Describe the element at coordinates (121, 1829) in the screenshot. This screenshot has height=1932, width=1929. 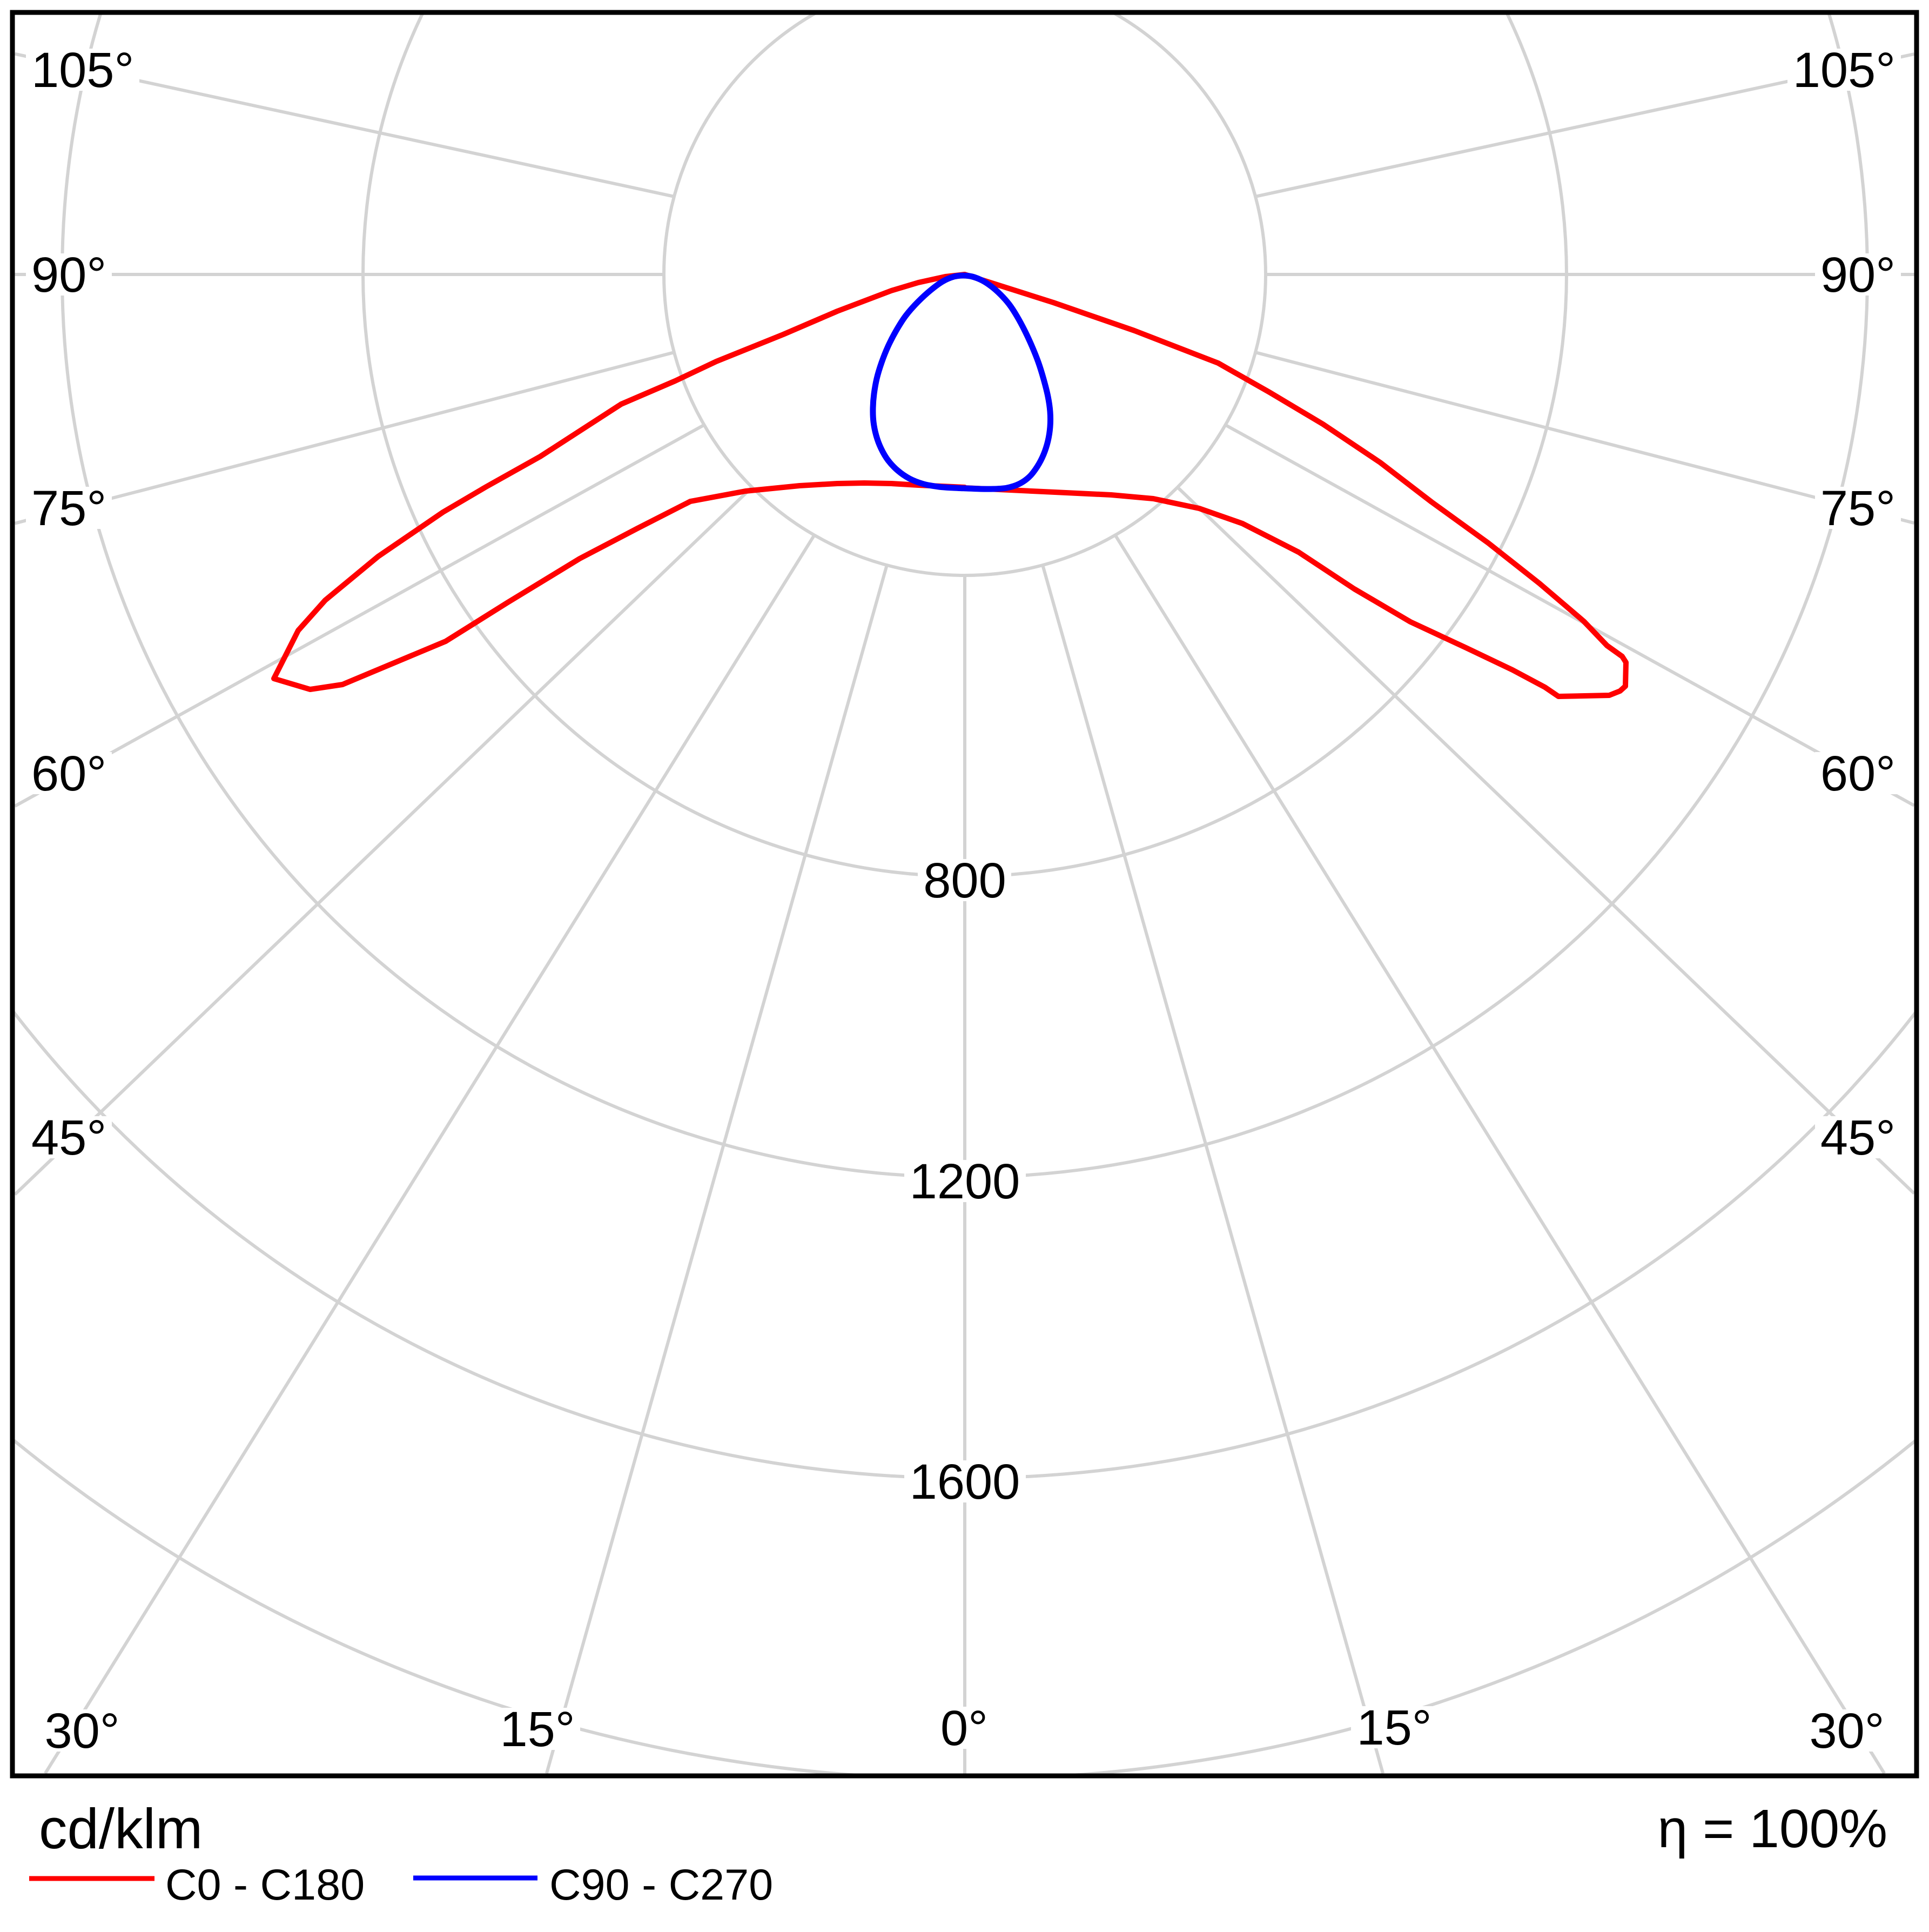
I see `svg-text: cd/klm` at that location.